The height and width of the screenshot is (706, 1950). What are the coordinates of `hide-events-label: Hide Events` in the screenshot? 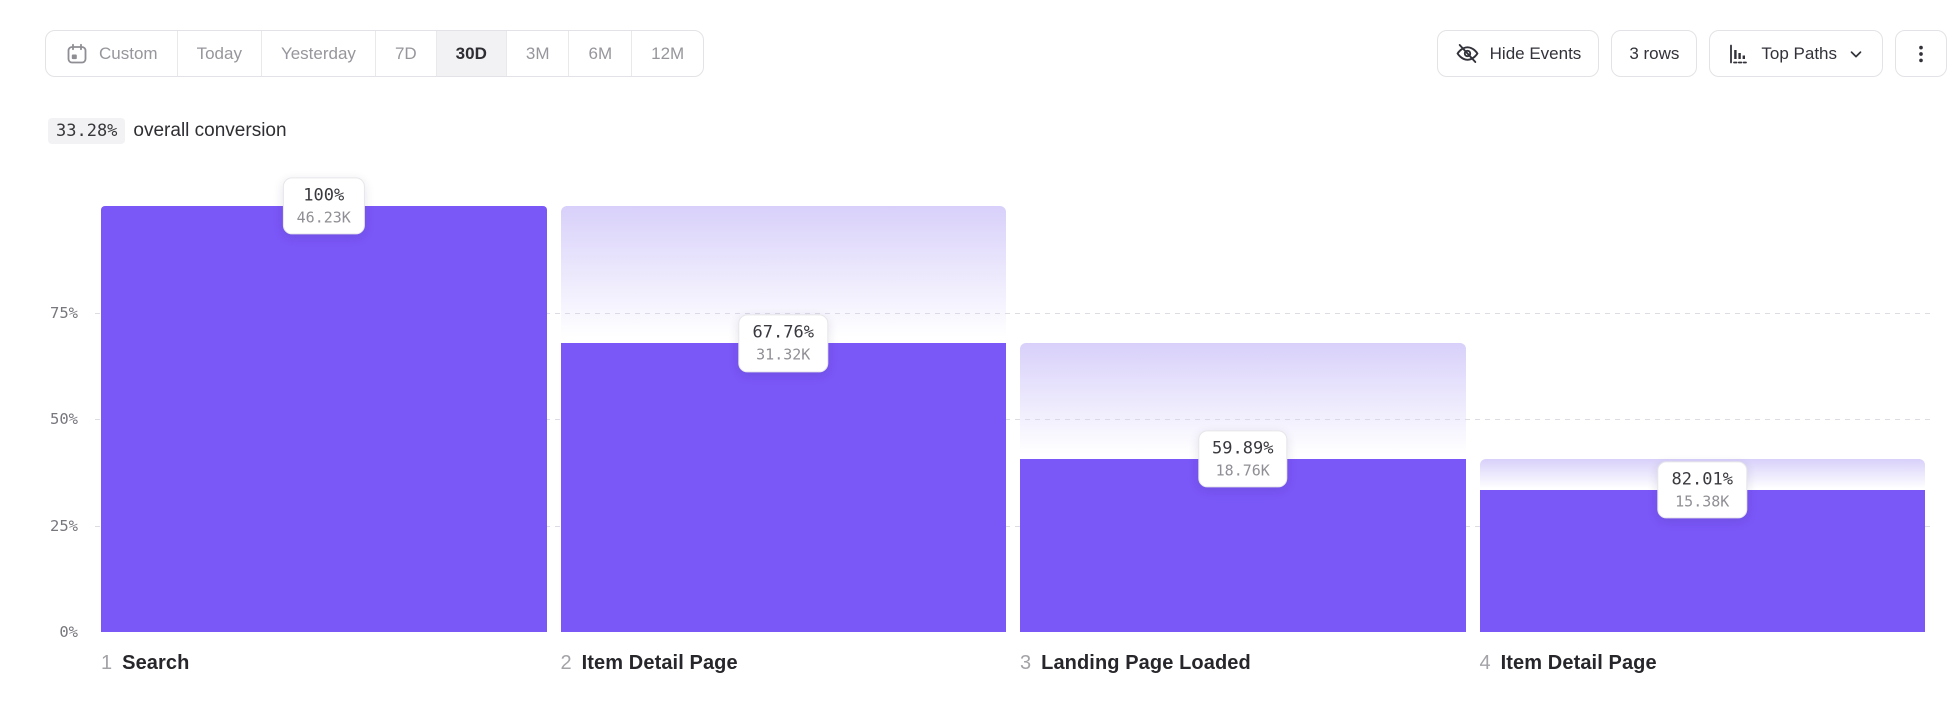 It's located at (1535, 53).